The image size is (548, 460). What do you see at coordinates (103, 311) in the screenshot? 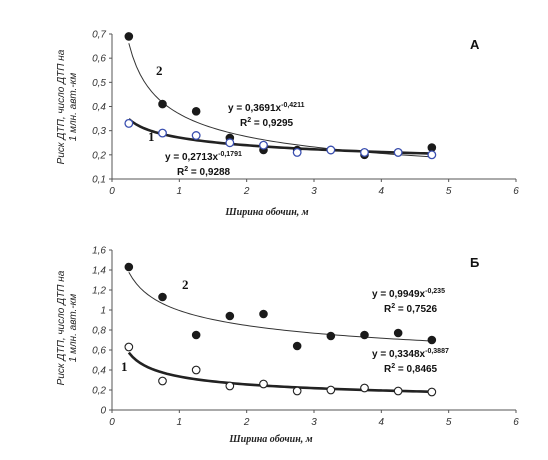
I see `y-tick-label: 1` at bounding box center [103, 311].